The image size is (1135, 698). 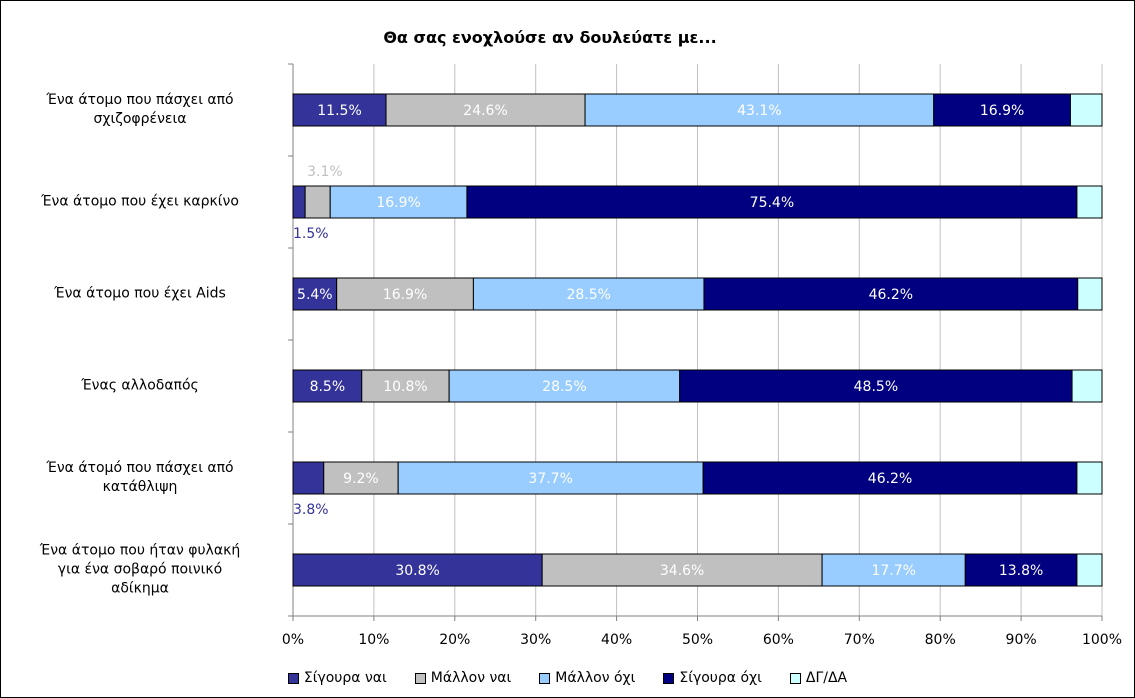 What do you see at coordinates (315, 295) in the screenshot?
I see `data-label: 5.4%` at bounding box center [315, 295].